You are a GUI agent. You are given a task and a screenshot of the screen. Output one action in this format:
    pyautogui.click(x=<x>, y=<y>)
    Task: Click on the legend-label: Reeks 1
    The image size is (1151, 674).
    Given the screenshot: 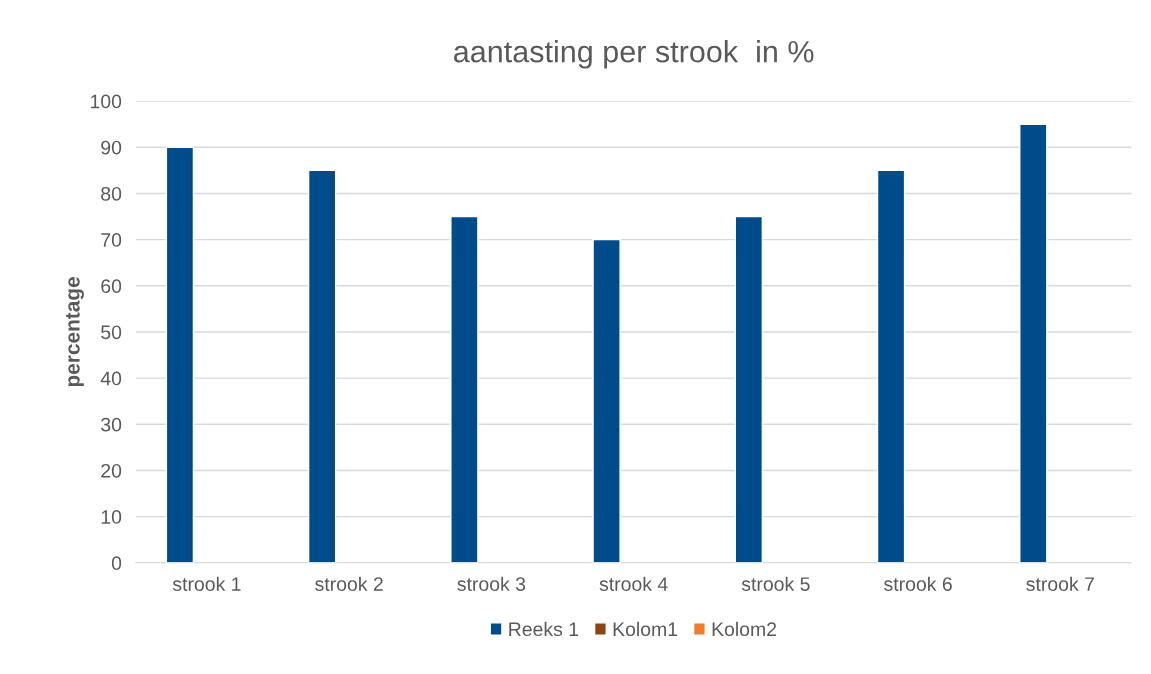 What is the action you would take?
    pyautogui.click(x=544, y=629)
    